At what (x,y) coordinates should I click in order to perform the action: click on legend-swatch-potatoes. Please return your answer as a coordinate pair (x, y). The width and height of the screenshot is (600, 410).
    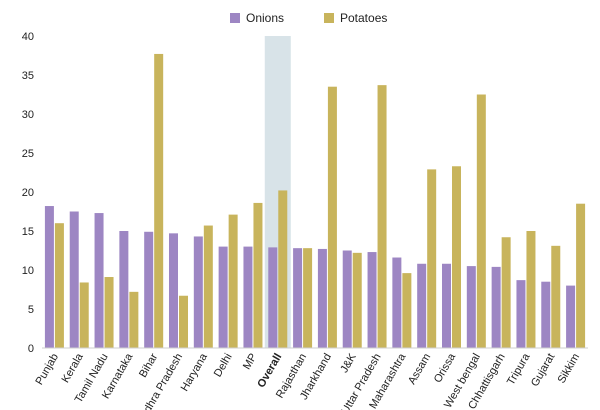
    Looking at the image, I should click on (329, 18).